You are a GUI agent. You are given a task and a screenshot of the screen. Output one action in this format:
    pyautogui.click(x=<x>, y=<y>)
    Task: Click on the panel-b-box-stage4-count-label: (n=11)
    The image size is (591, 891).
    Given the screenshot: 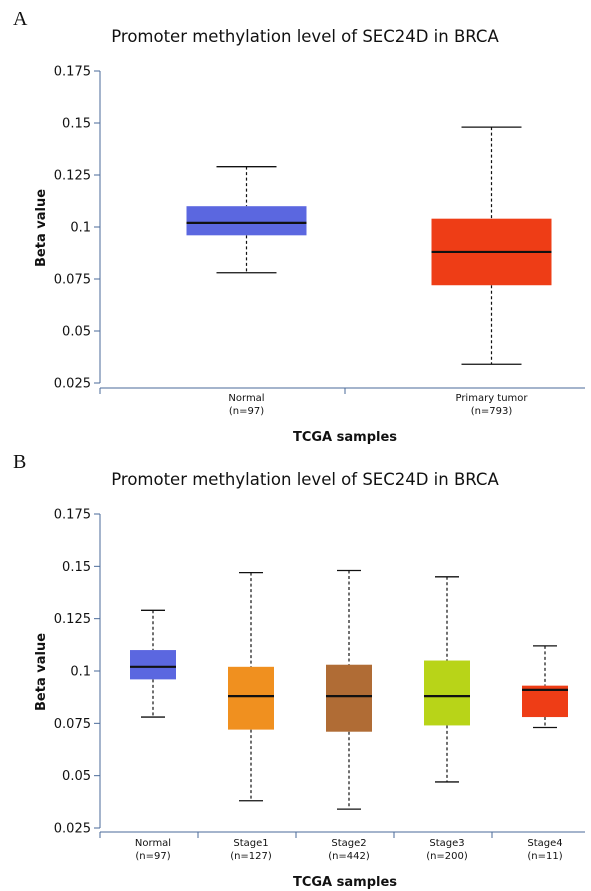 What is the action you would take?
    pyautogui.click(x=544, y=856)
    